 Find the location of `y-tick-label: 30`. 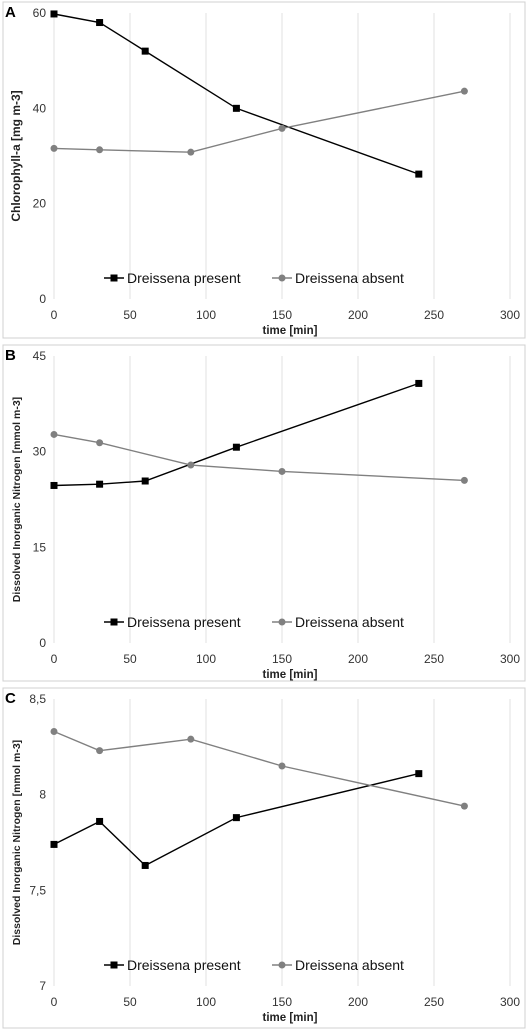

y-tick-label: 30 is located at coordinates (40, 452).